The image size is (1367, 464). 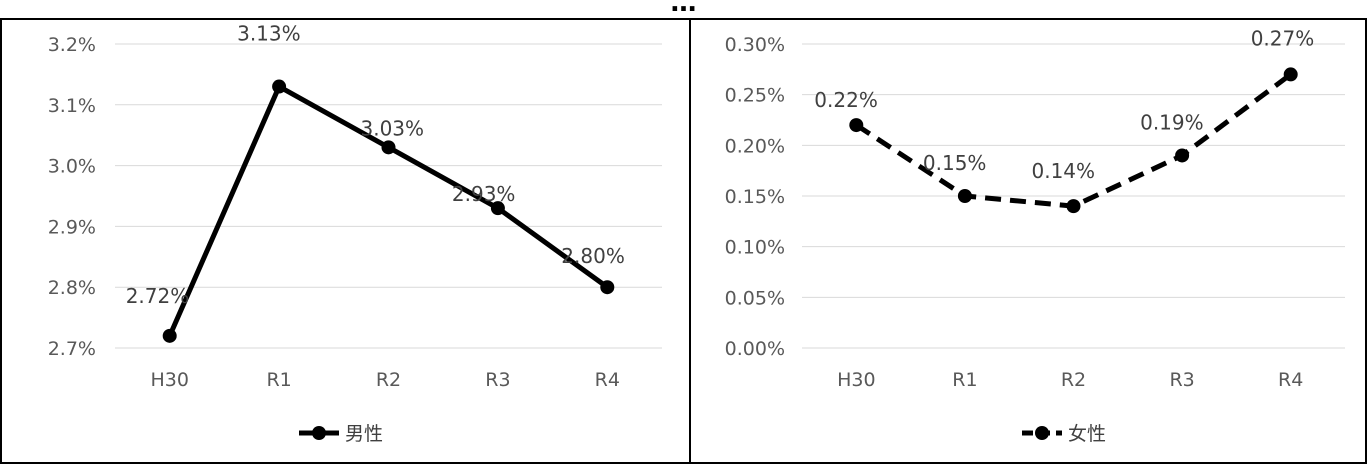 I want to click on y-tick-label: 0.00%, so click(x=755, y=349).